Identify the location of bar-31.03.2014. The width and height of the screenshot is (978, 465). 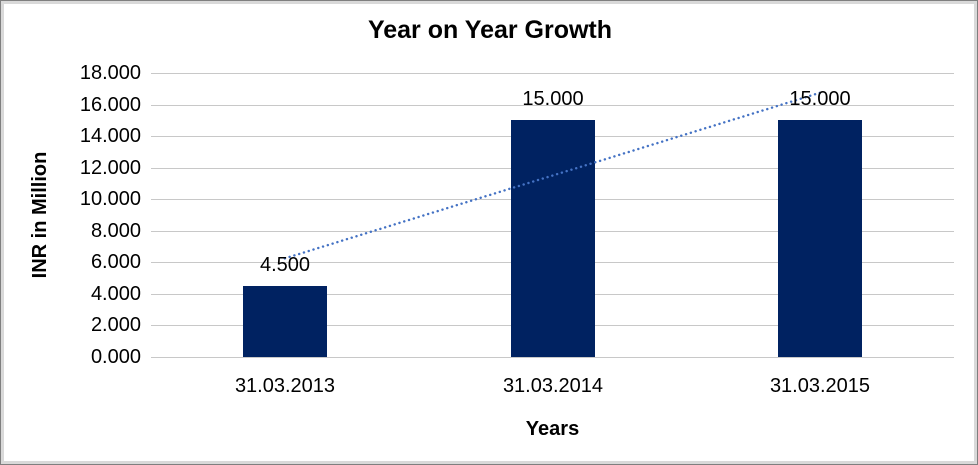
(553, 238).